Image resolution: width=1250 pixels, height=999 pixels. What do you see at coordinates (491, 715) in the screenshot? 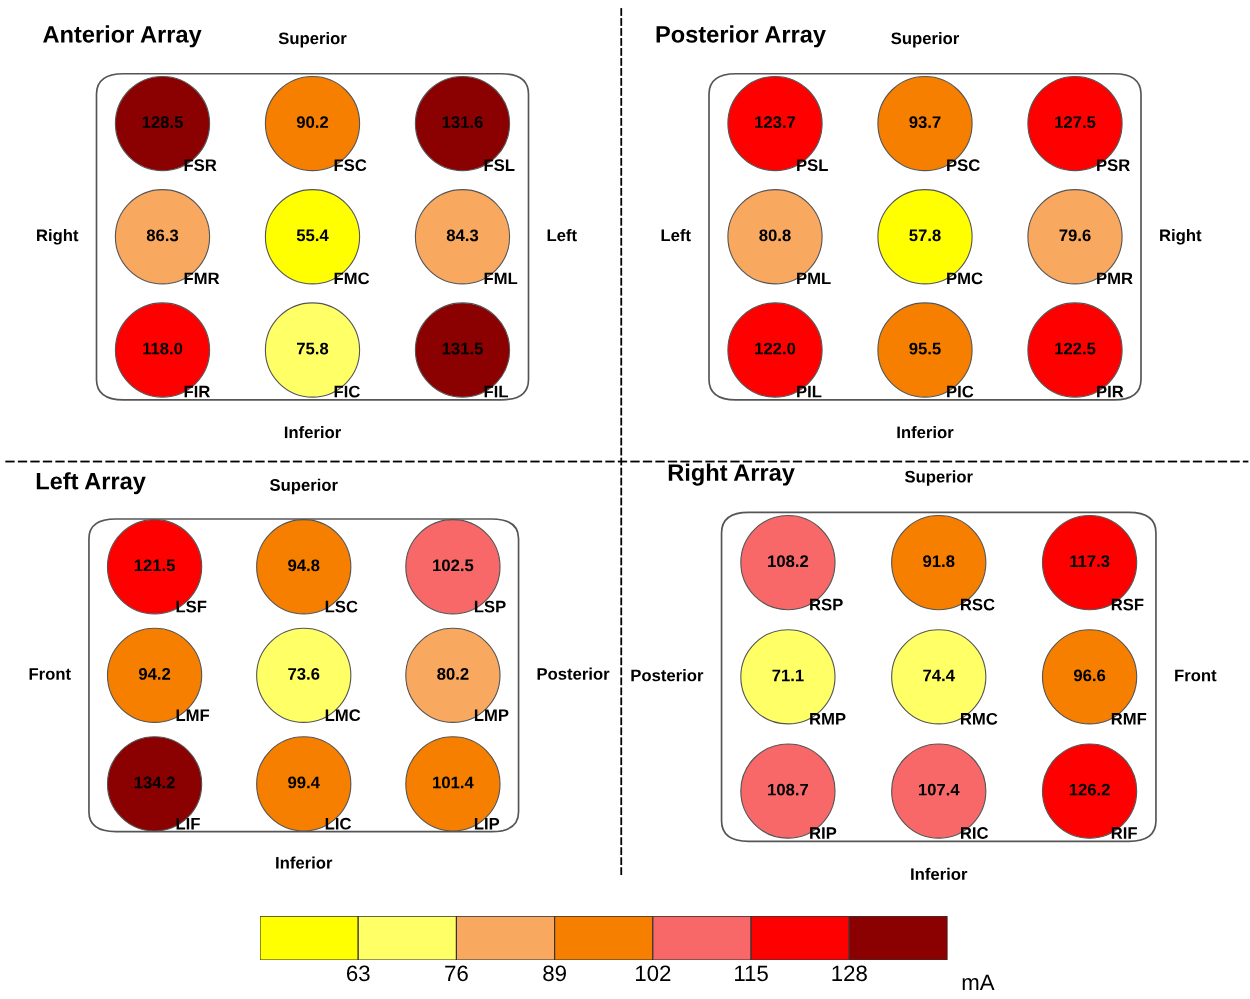
I see `category-label: LMP` at bounding box center [491, 715].